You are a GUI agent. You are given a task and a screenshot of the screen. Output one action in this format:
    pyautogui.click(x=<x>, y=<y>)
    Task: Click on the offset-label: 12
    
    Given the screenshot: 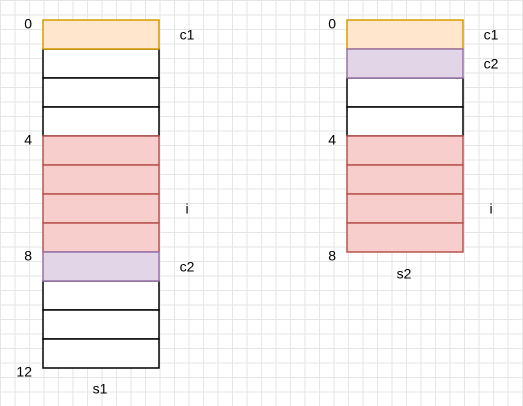 What is the action you would take?
    pyautogui.click(x=24, y=372)
    